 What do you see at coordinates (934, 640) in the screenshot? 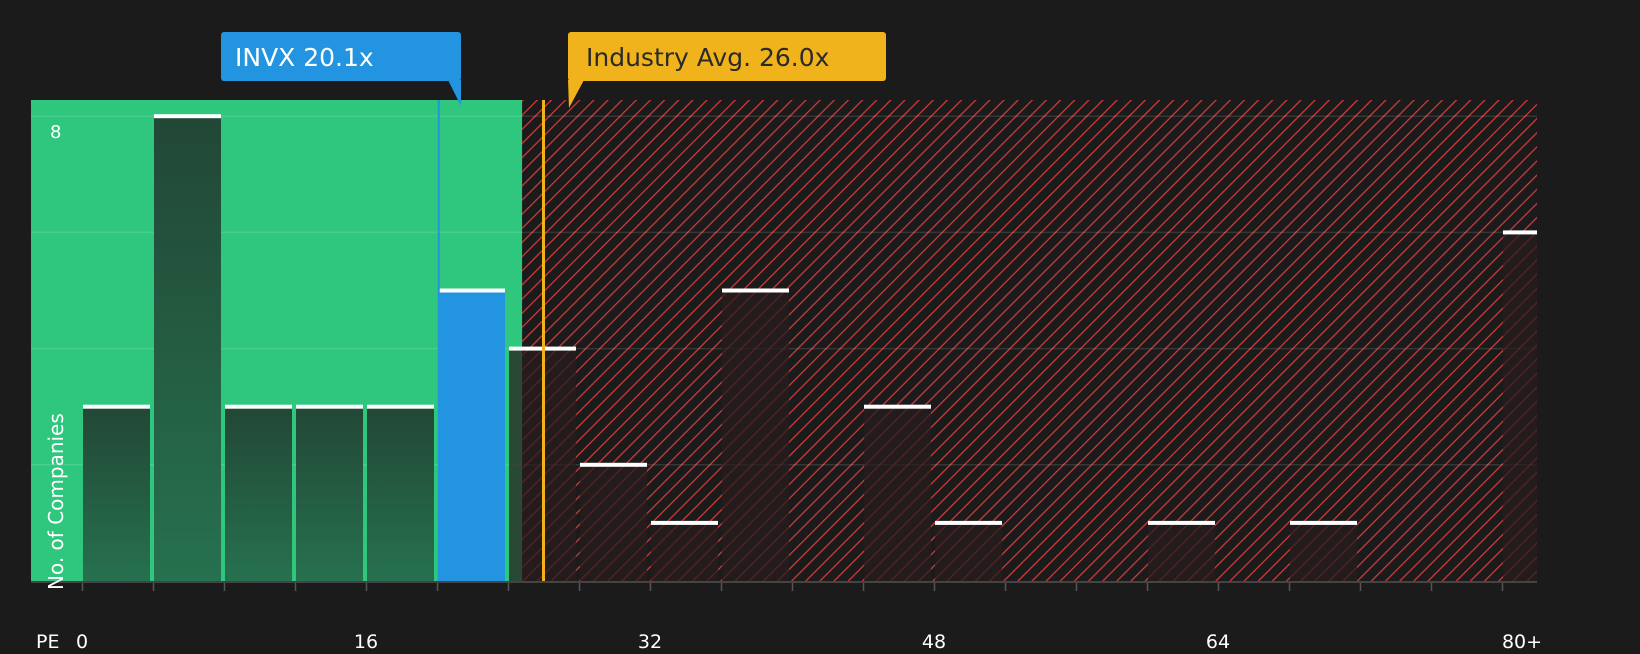
I see `x-tick-label: 48` at bounding box center [934, 640].